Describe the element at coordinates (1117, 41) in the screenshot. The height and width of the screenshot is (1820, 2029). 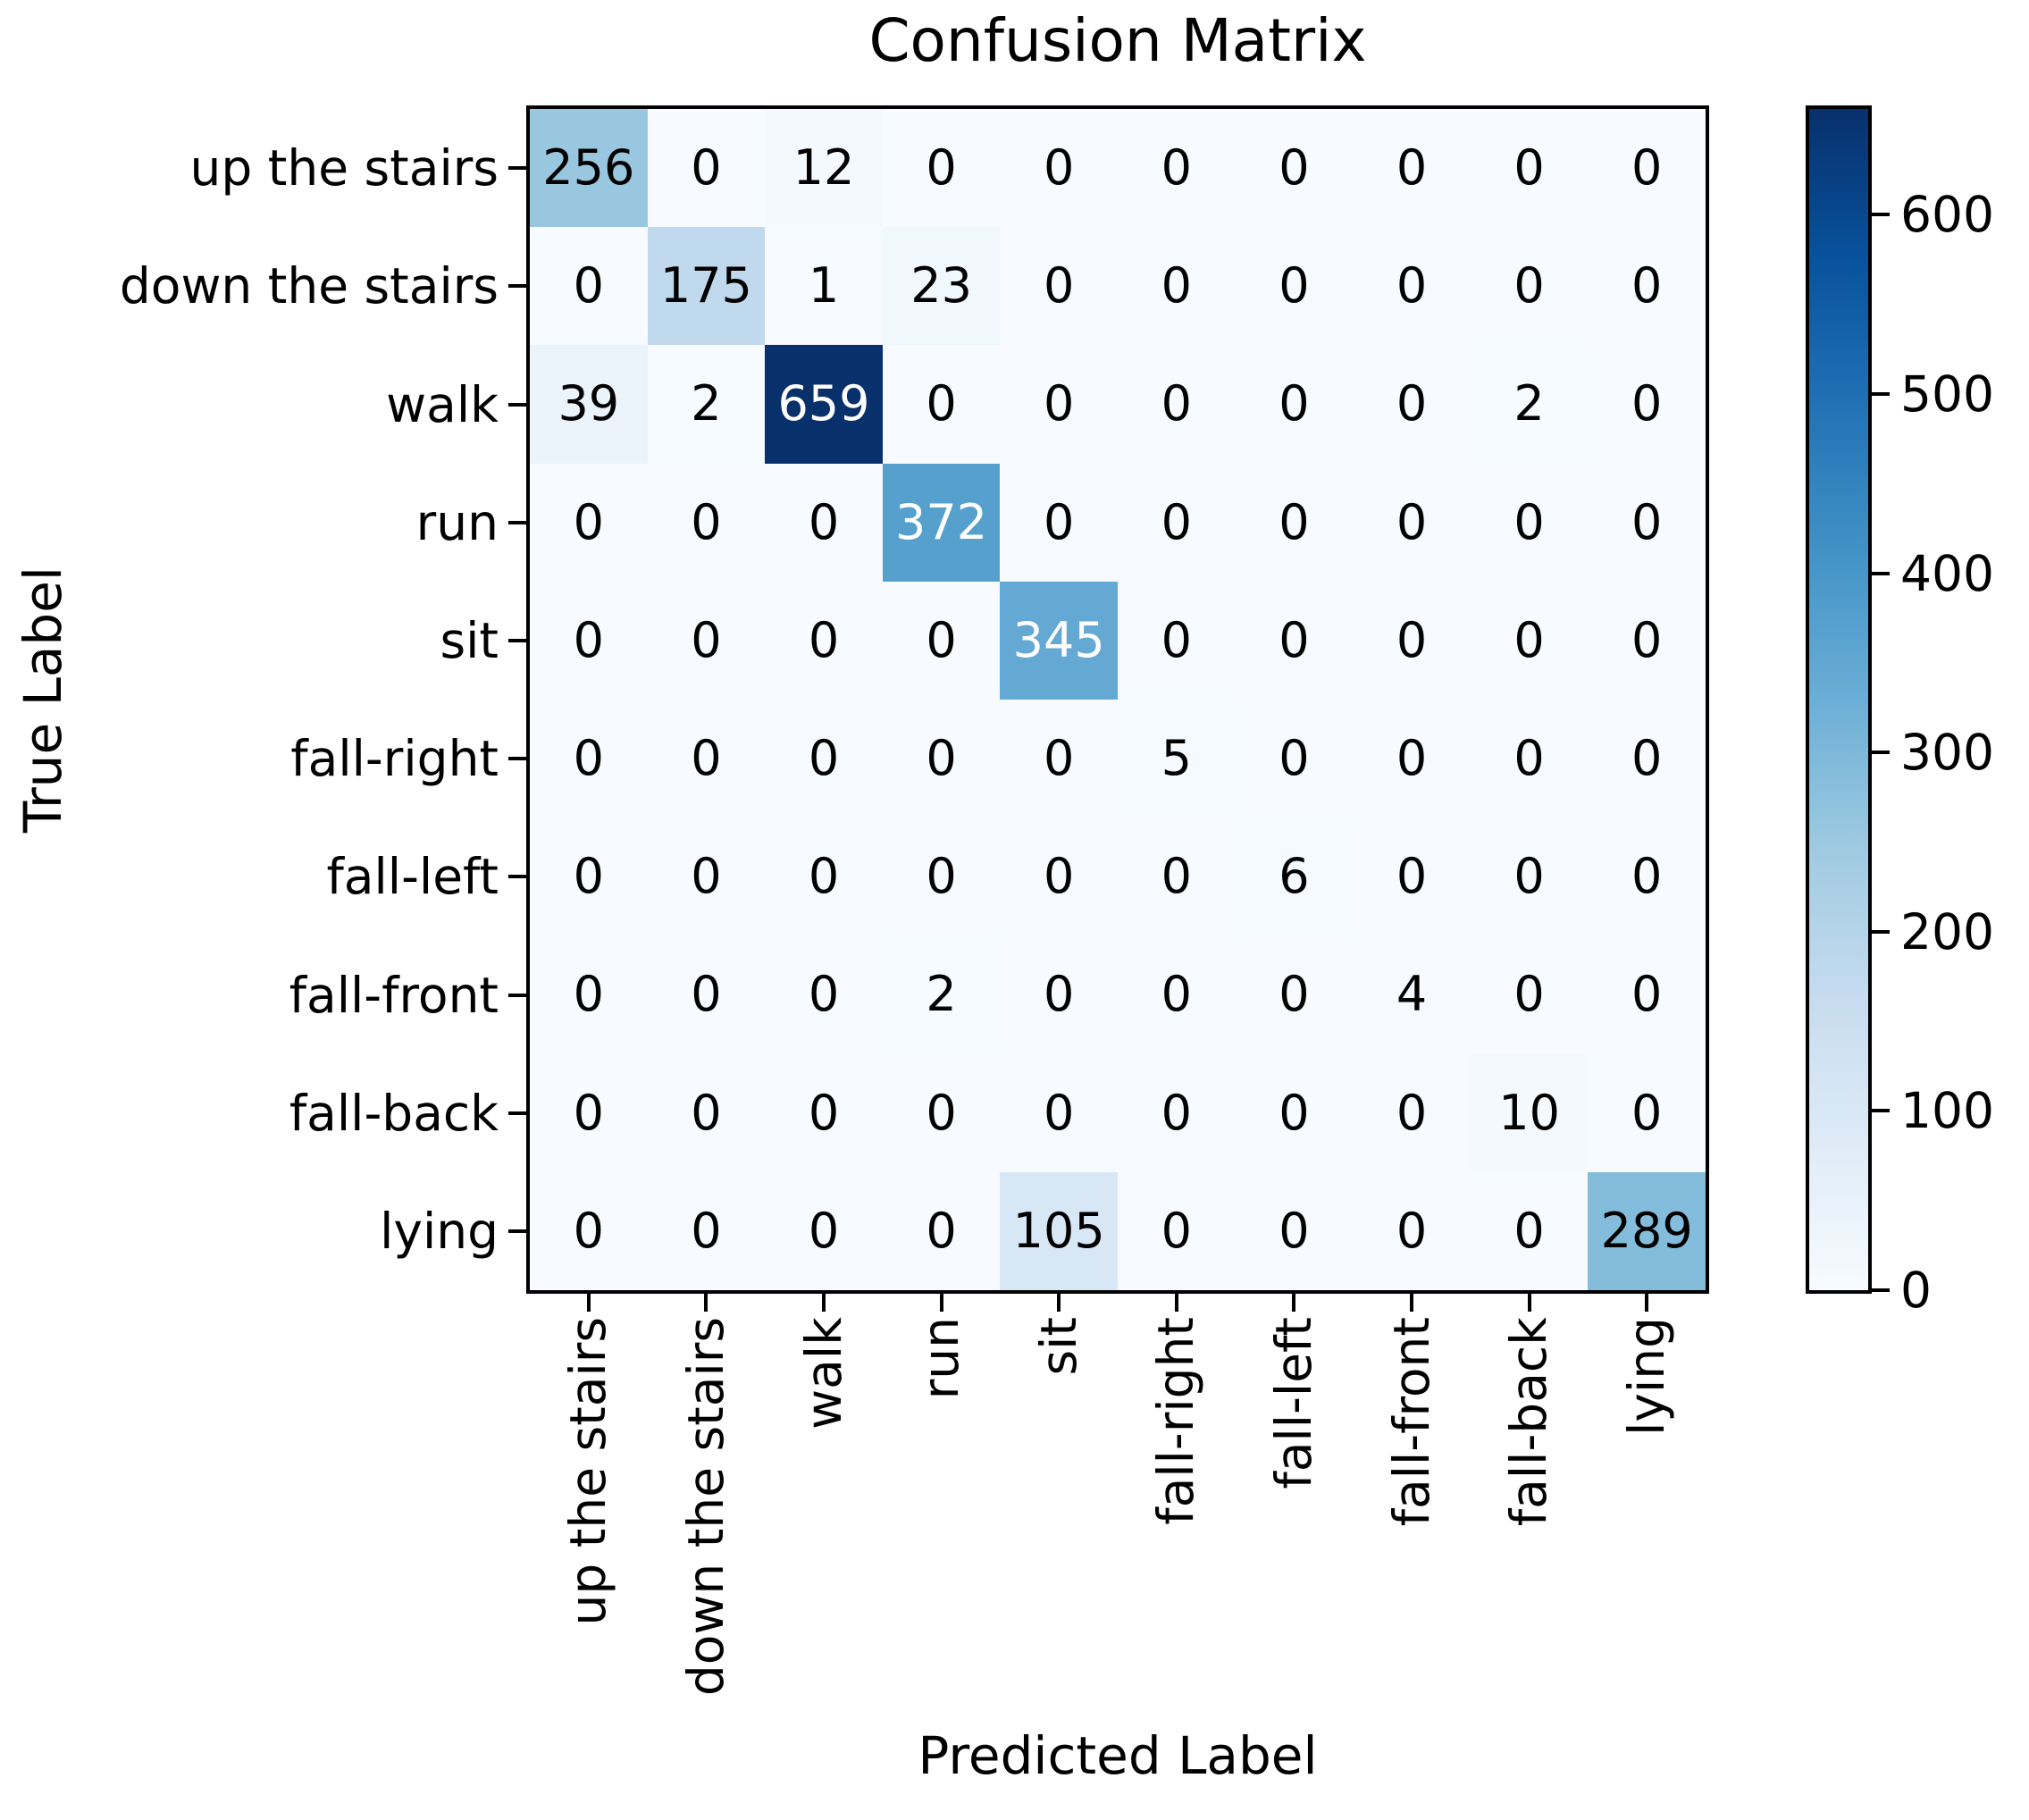
I see `chart-title: Confusion Matrix` at that location.